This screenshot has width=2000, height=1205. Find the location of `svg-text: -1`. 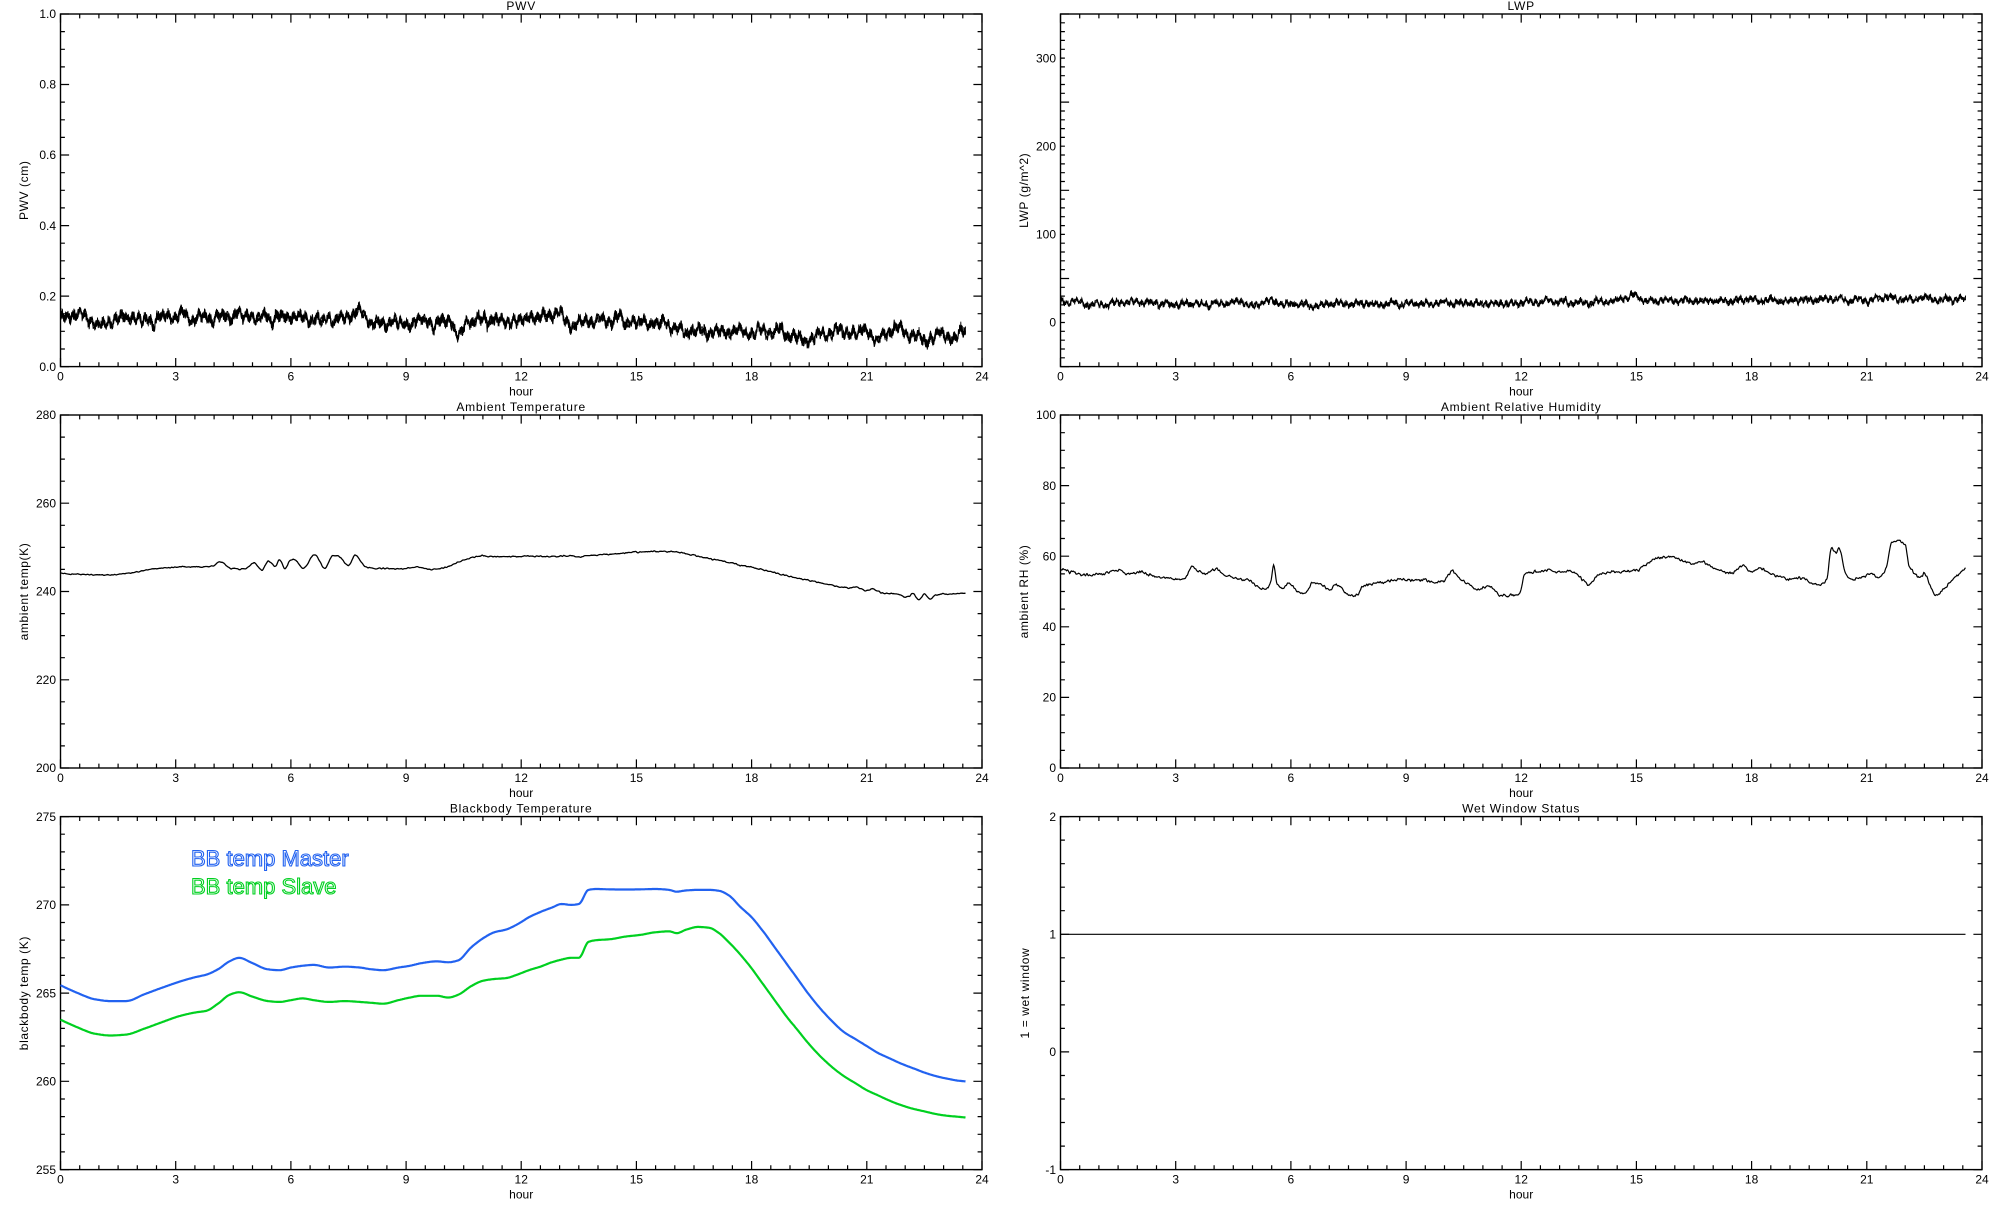

svg-text: -1 is located at coordinates (1050, 1170).